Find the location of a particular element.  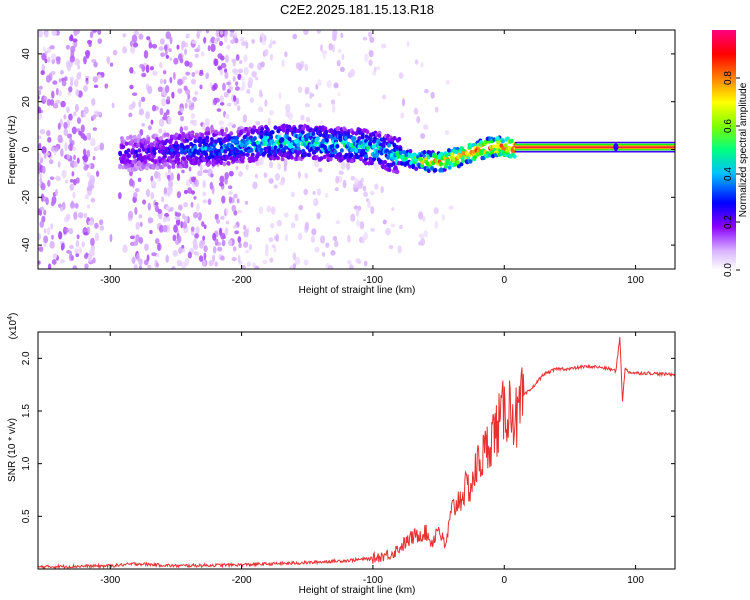

y-tick-label: 40 is located at coordinates (26, 54).